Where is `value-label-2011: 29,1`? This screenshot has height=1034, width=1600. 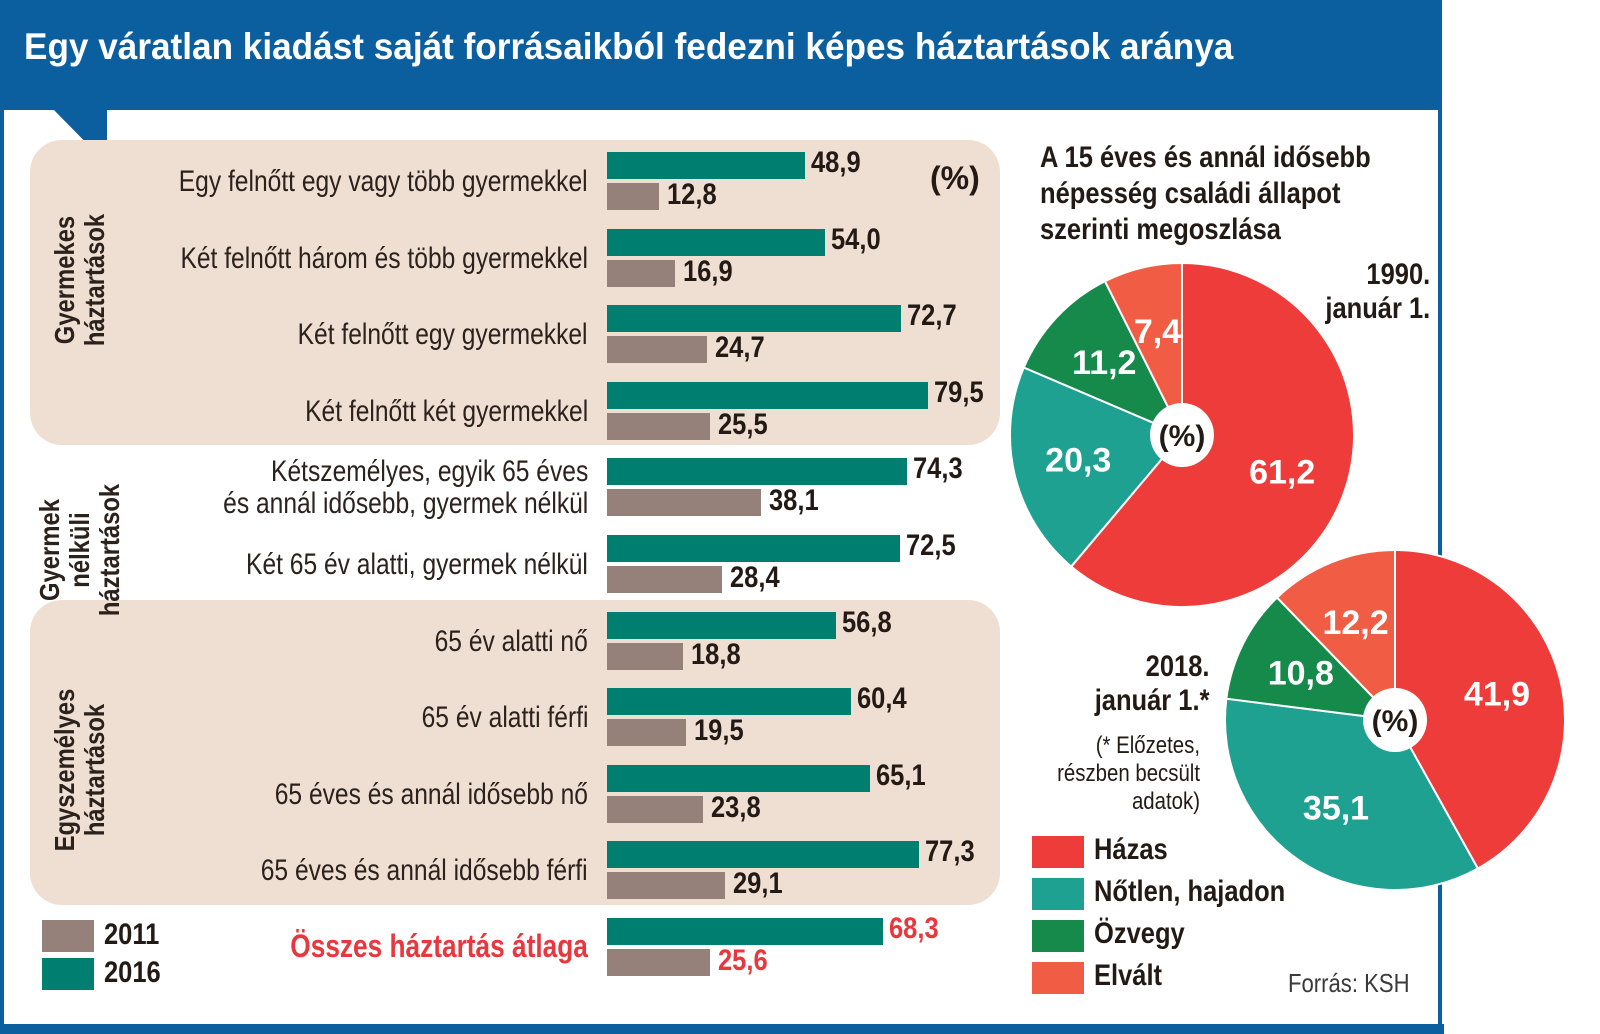 value-label-2011: 29,1 is located at coordinates (757, 884).